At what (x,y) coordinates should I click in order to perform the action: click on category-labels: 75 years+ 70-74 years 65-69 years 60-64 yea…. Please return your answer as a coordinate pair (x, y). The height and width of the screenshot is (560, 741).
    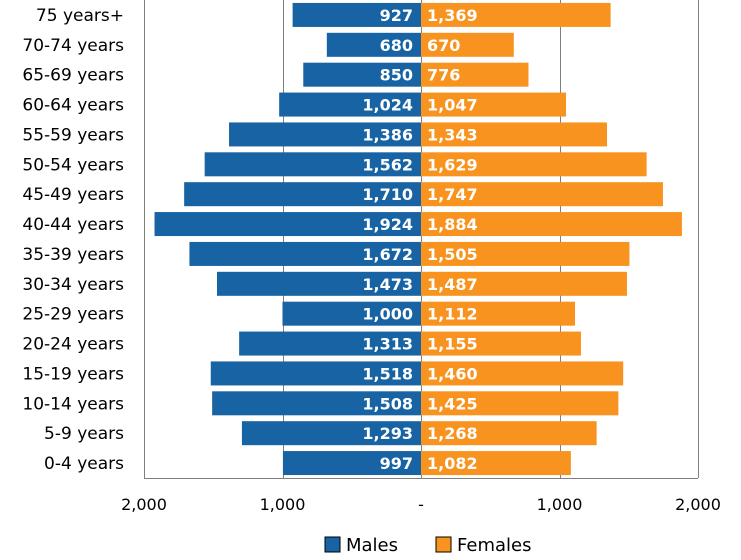
    Looking at the image, I should click on (73, 240).